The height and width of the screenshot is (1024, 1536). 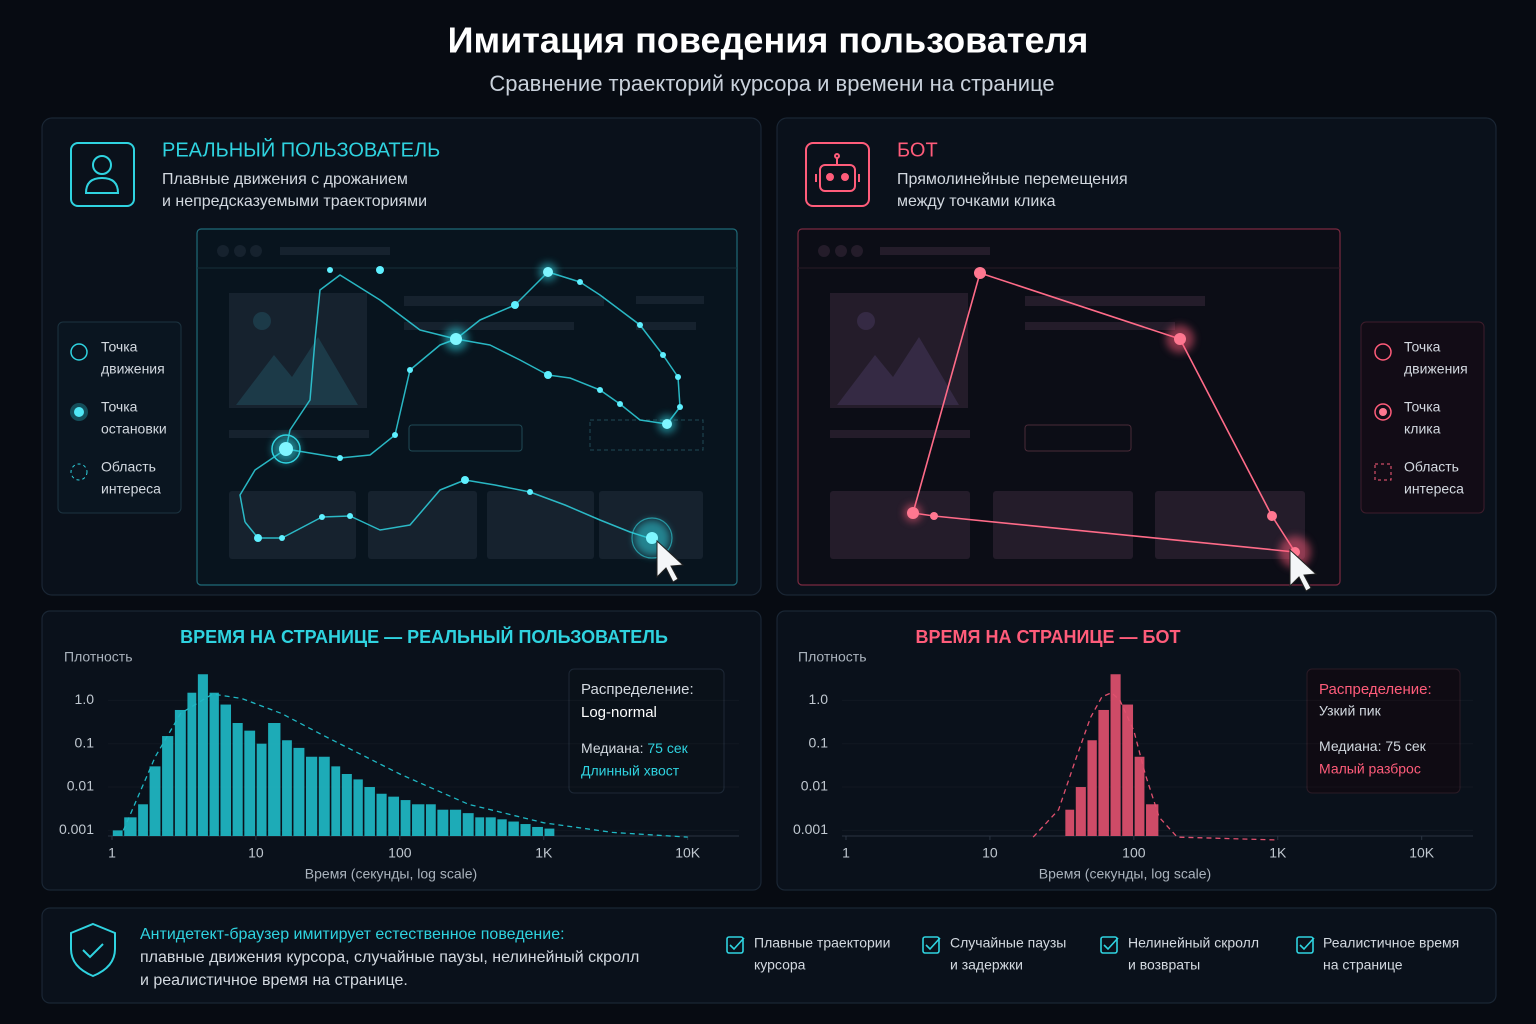 I want to click on info-value: Узкий пик, so click(x=1350, y=711).